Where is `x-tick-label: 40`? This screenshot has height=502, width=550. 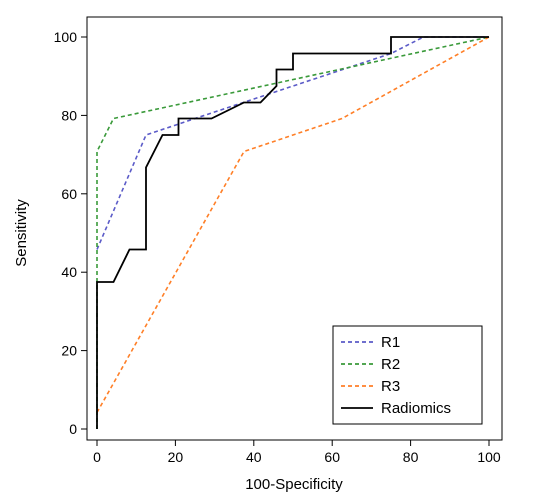
x-tick-label: 40 is located at coordinates (254, 457).